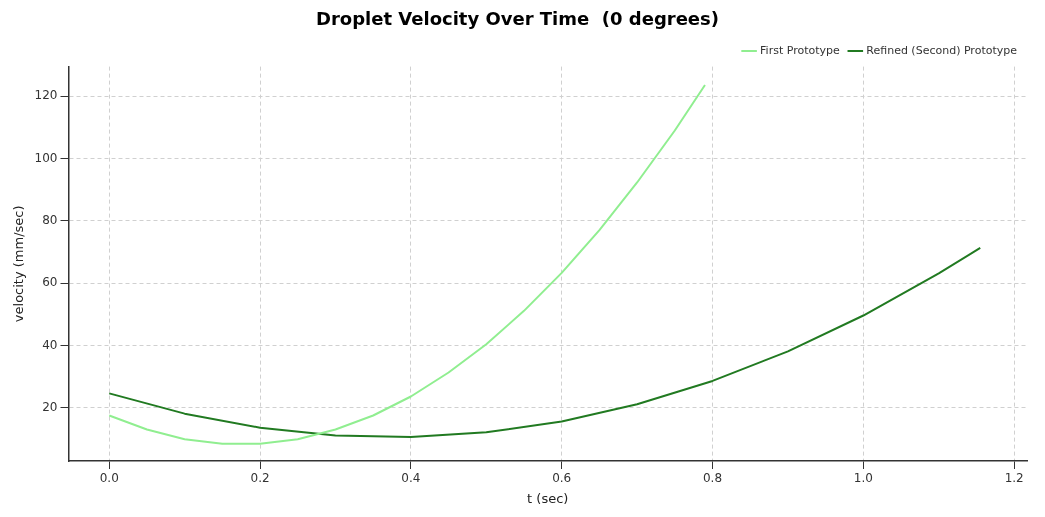  What do you see at coordinates (50, 219) in the screenshot?
I see `y-tick-label: 80` at bounding box center [50, 219].